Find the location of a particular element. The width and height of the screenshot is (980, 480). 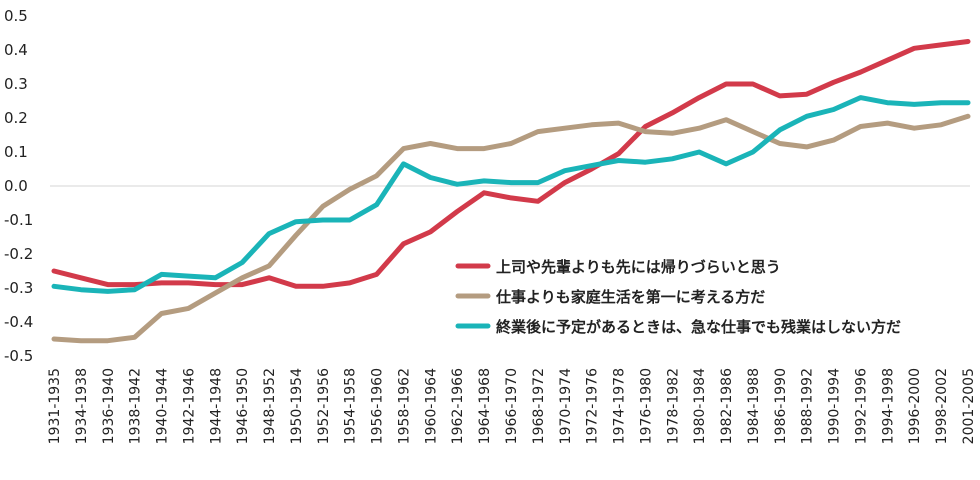

y-tick-label: -0.5 is located at coordinates (18, 356).